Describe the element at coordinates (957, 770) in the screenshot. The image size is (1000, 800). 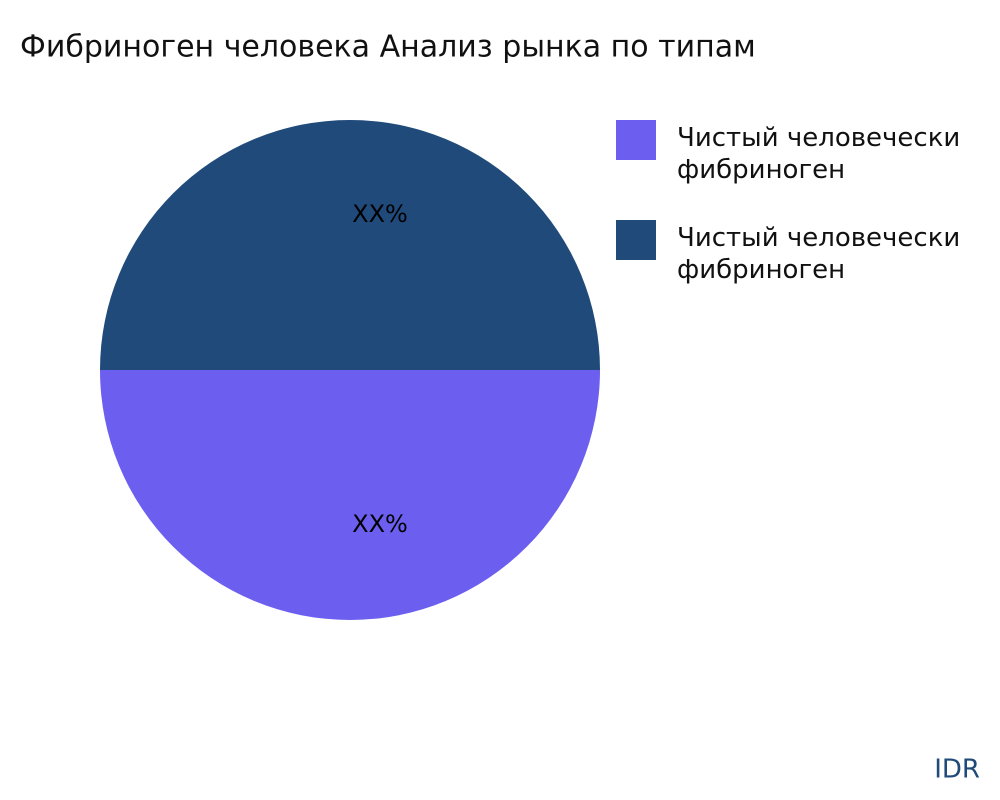
I see `watermark: IDR` at that location.